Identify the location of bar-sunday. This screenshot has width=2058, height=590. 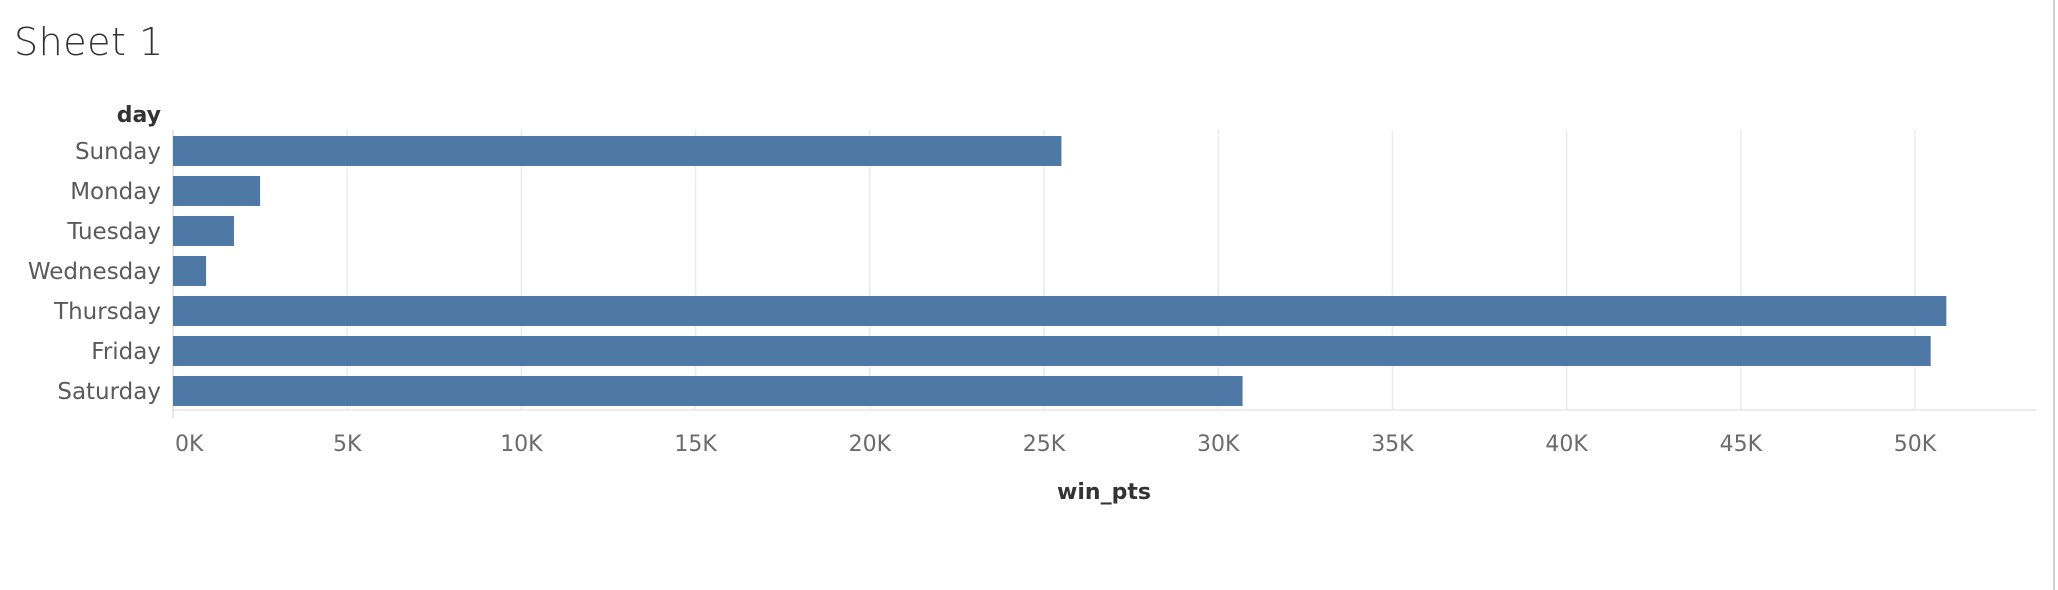
(617, 151).